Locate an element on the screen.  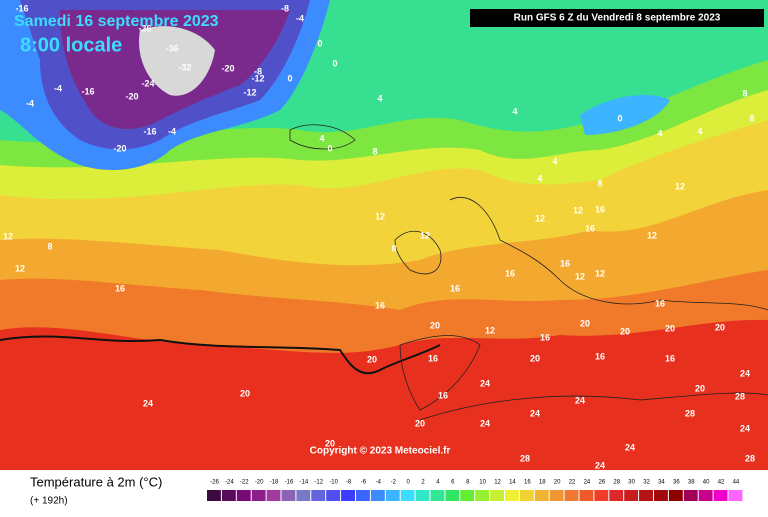
coastline-british-isles is located at coordinates (418, 253).